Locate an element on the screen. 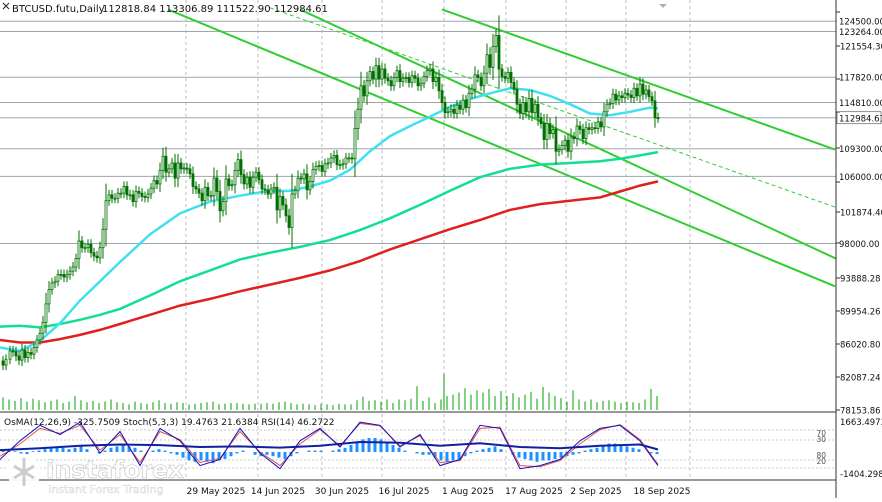 The width and height of the screenshot is (882, 502). date-label: 18 Sep 2025 is located at coordinates (661, 492).